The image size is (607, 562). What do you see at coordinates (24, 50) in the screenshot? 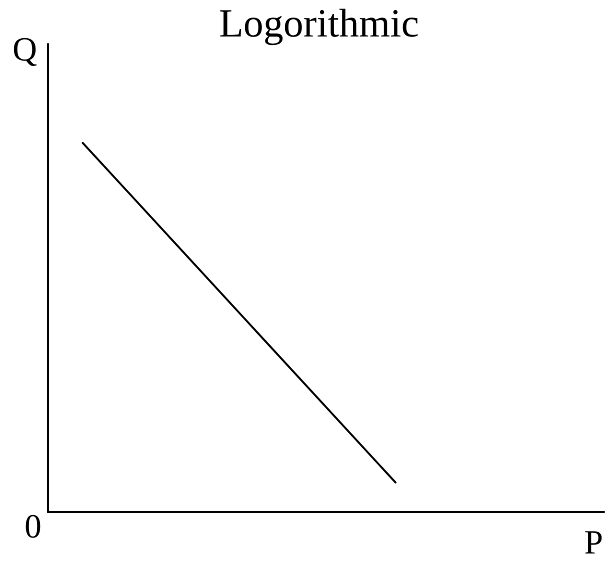
I see `y-axis-title: Q` at bounding box center [24, 50].